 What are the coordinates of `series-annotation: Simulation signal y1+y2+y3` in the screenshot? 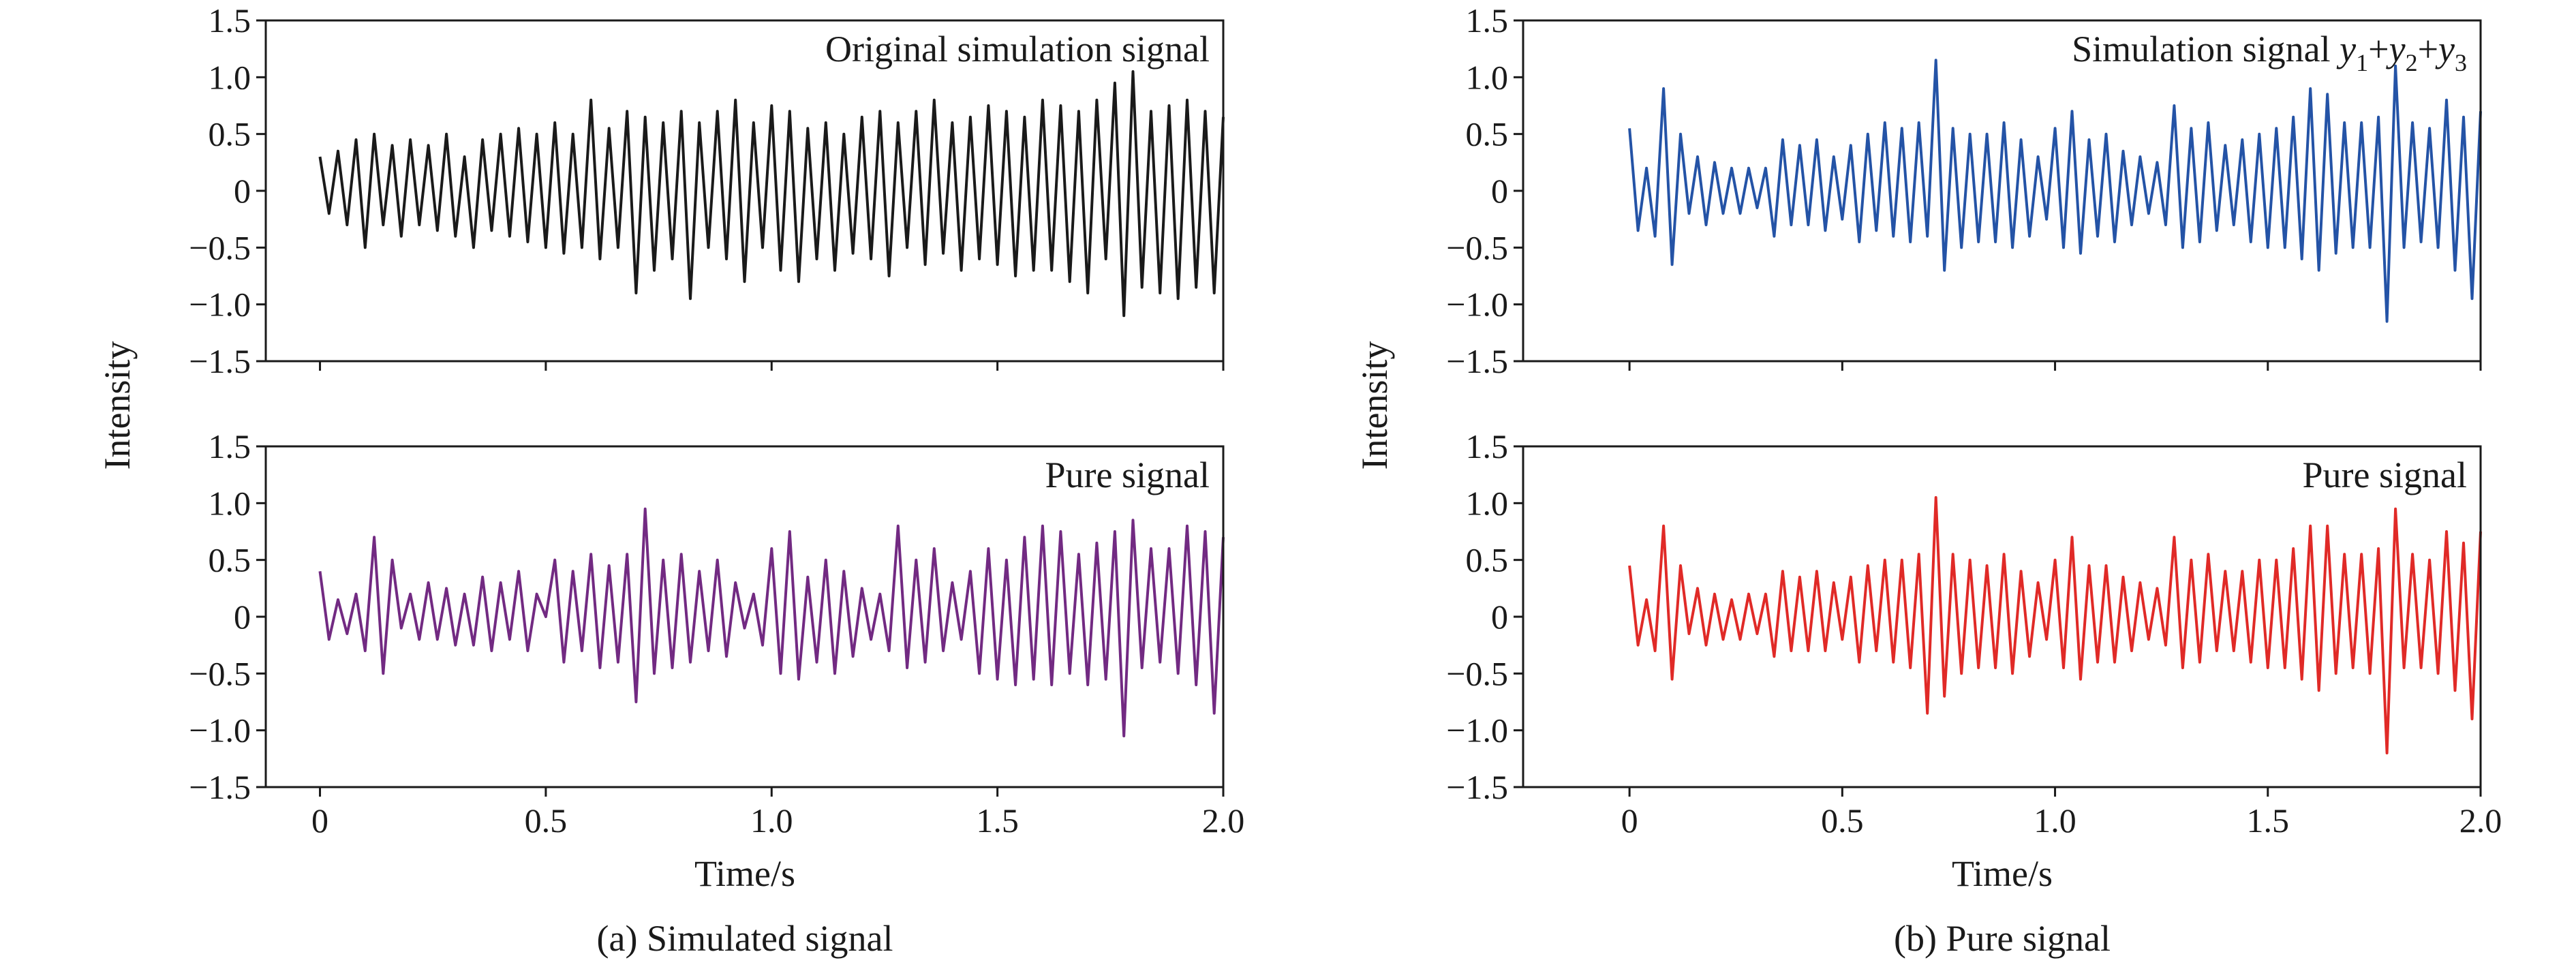 It's located at (2269, 52).